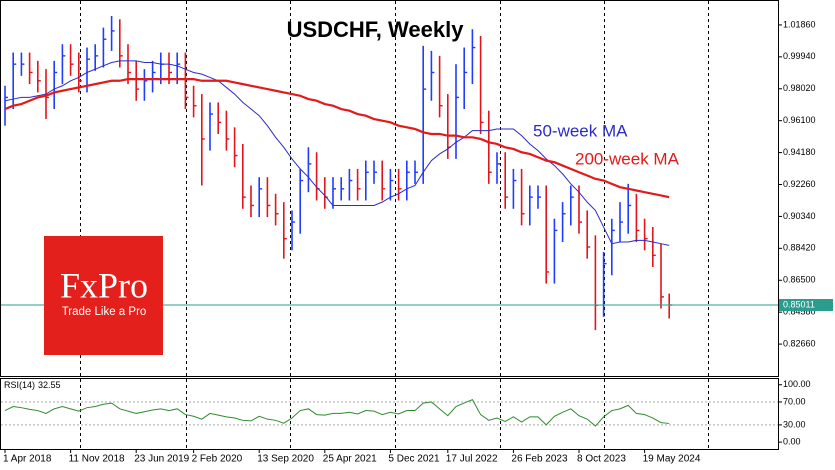  I want to click on rsi-last: 32.55, so click(49, 385).